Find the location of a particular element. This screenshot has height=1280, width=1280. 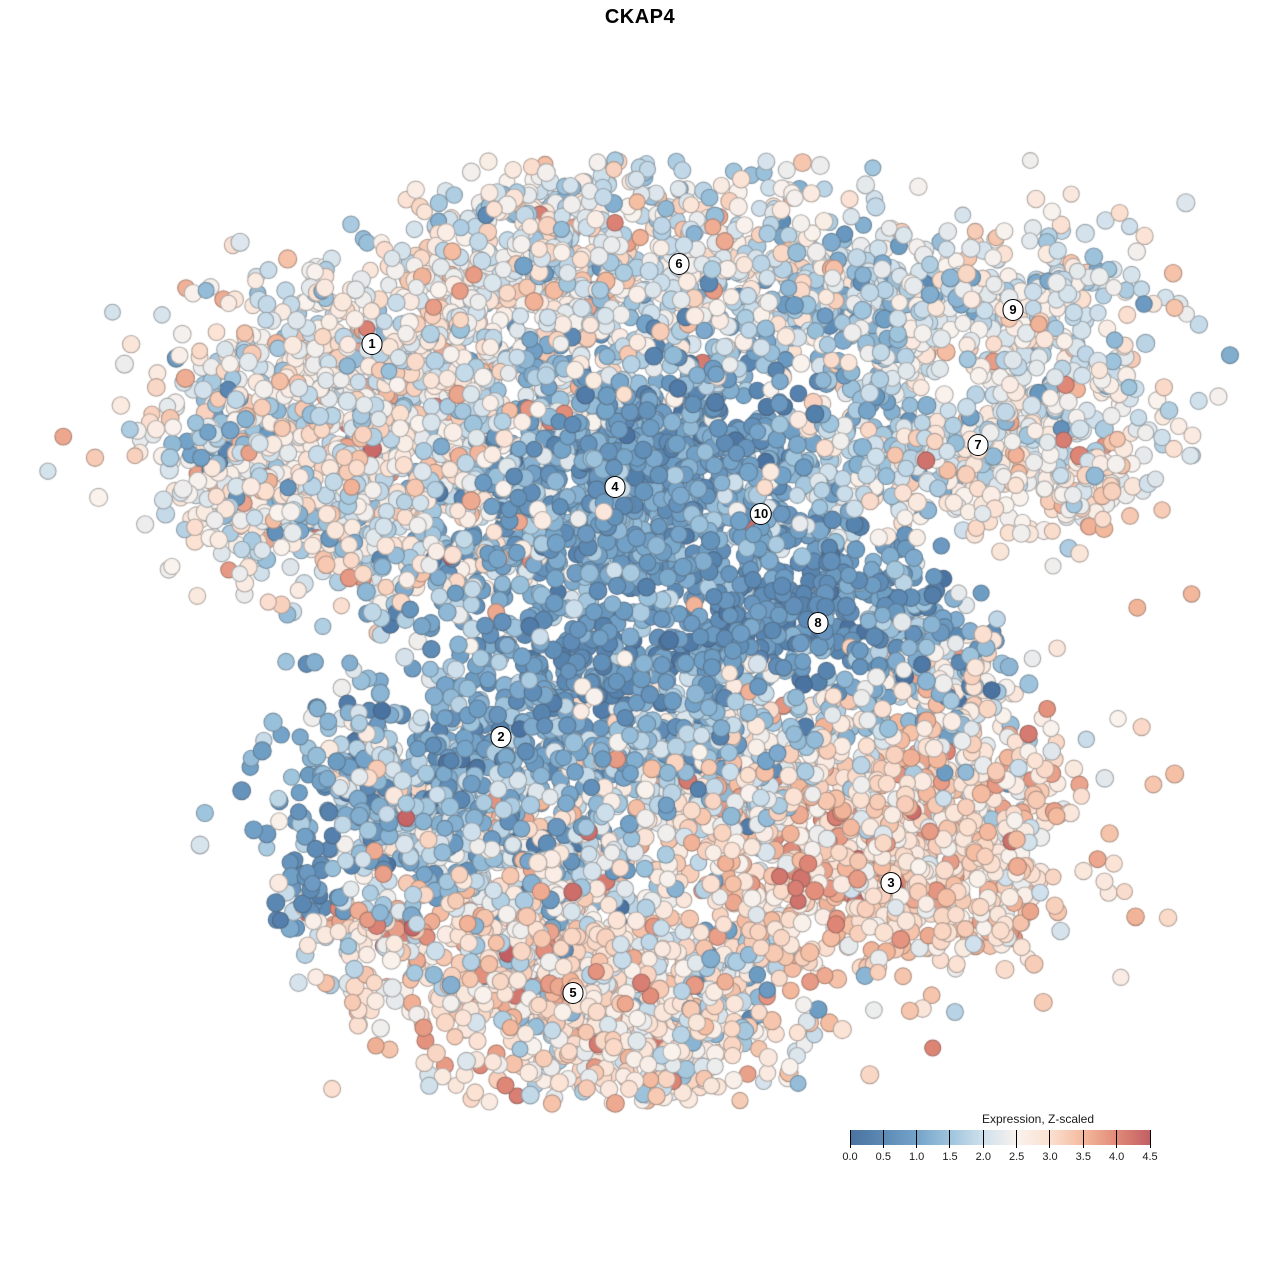

cluster-label-10: 10 is located at coordinates (761, 514).